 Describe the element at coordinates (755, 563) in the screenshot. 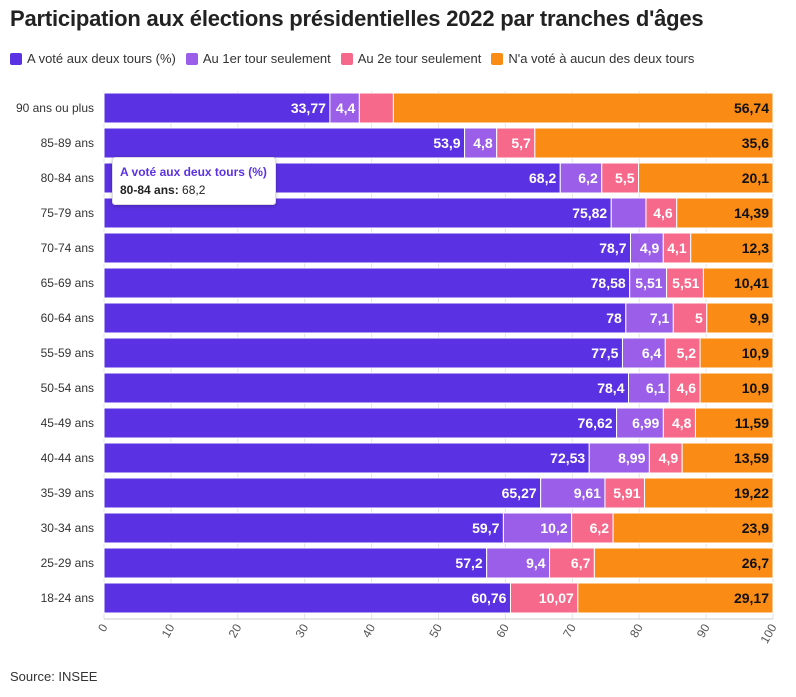

I see `data-label: 26,7` at that location.